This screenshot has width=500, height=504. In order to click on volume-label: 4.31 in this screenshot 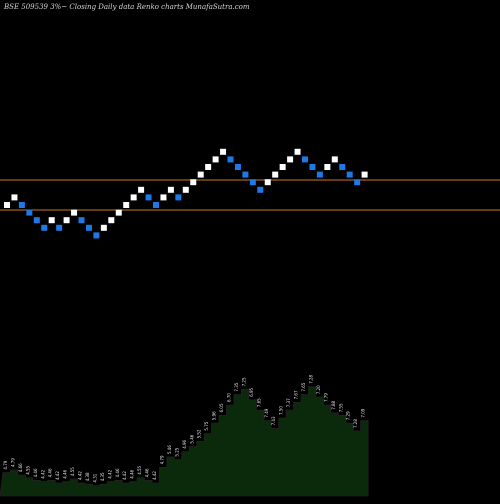, I will do `click(94, 477)`.